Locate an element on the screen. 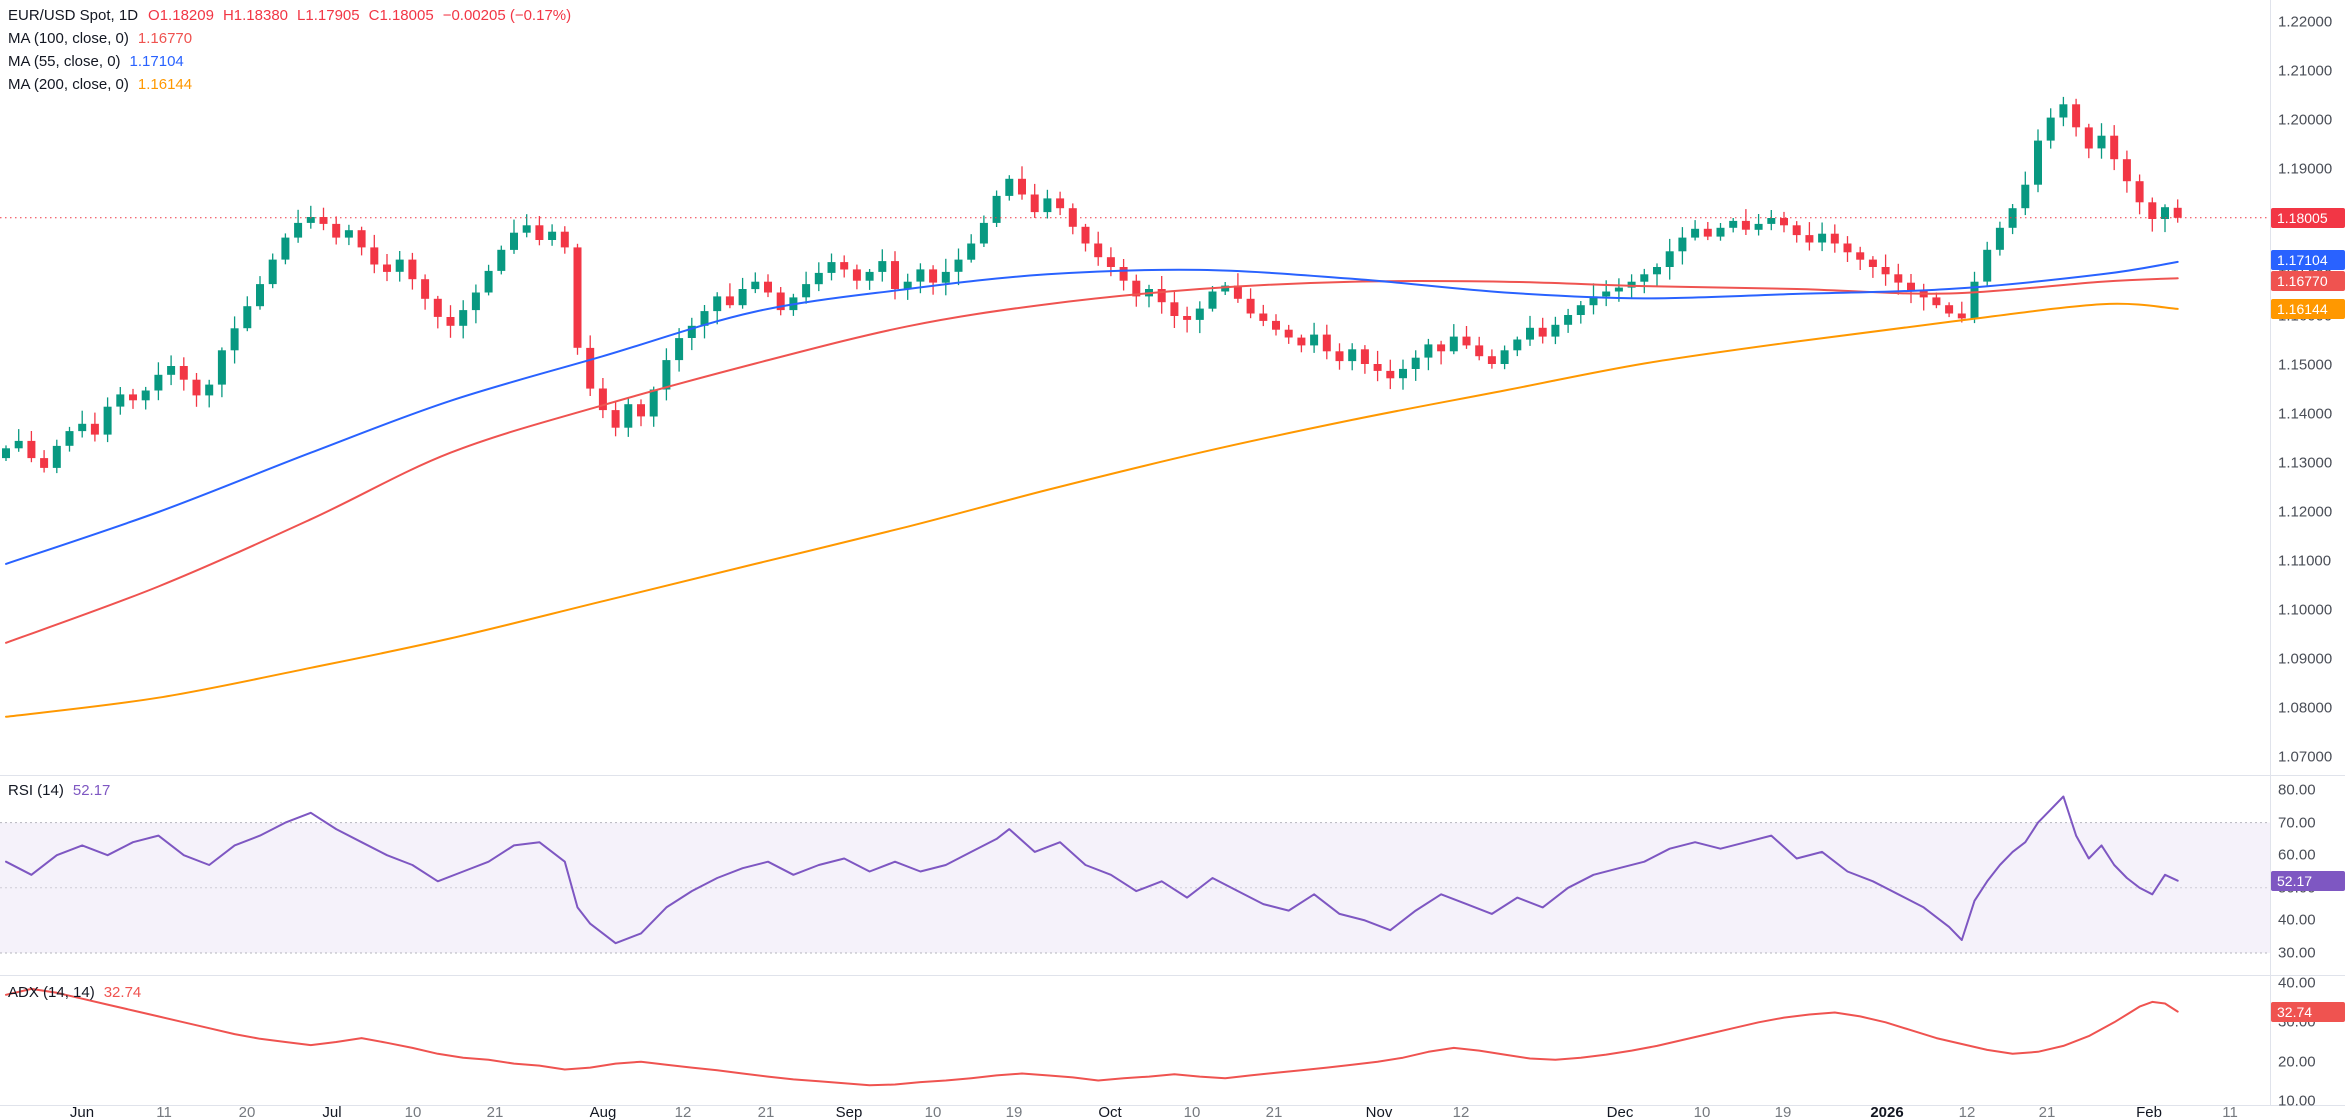 The image size is (2345, 1120). rsi-tick-label: 30.00 is located at coordinates (2297, 953).